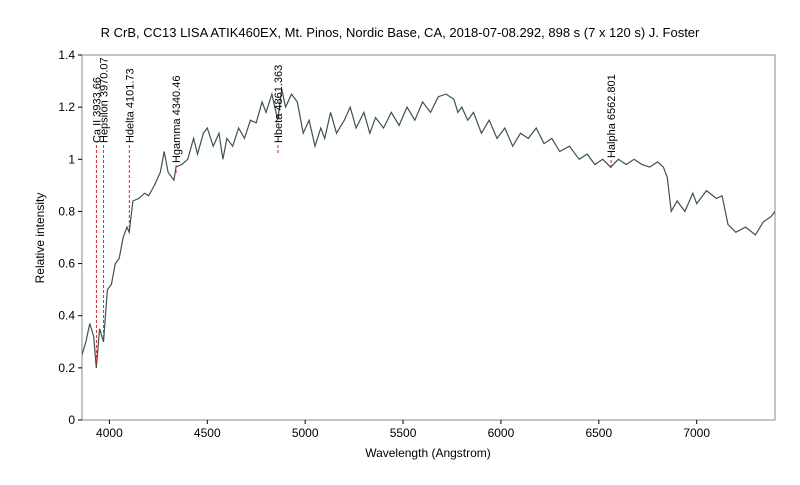 The image size is (800, 485). I want to click on annotation-label: Halpha 6562.801, so click(612, 116).